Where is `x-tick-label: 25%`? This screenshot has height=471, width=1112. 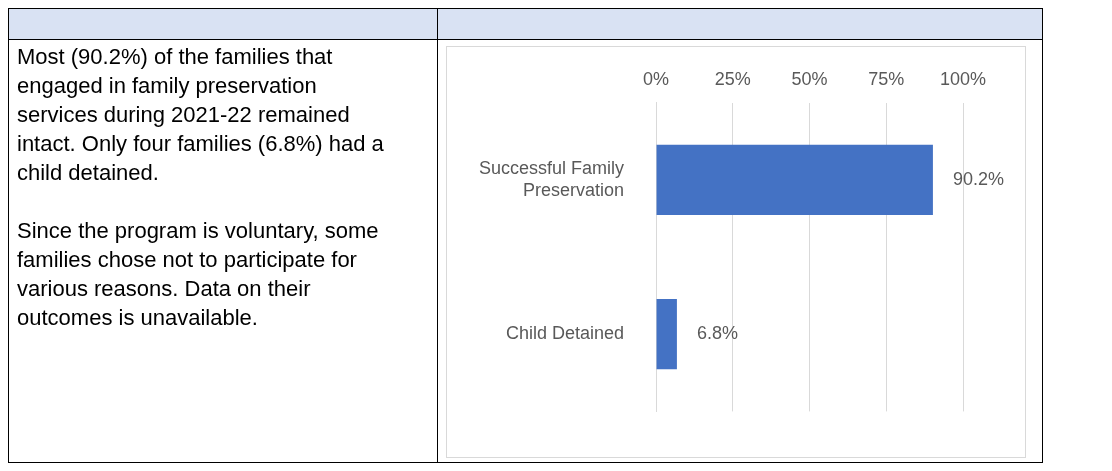 x-tick-label: 25% is located at coordinates (732, 78).